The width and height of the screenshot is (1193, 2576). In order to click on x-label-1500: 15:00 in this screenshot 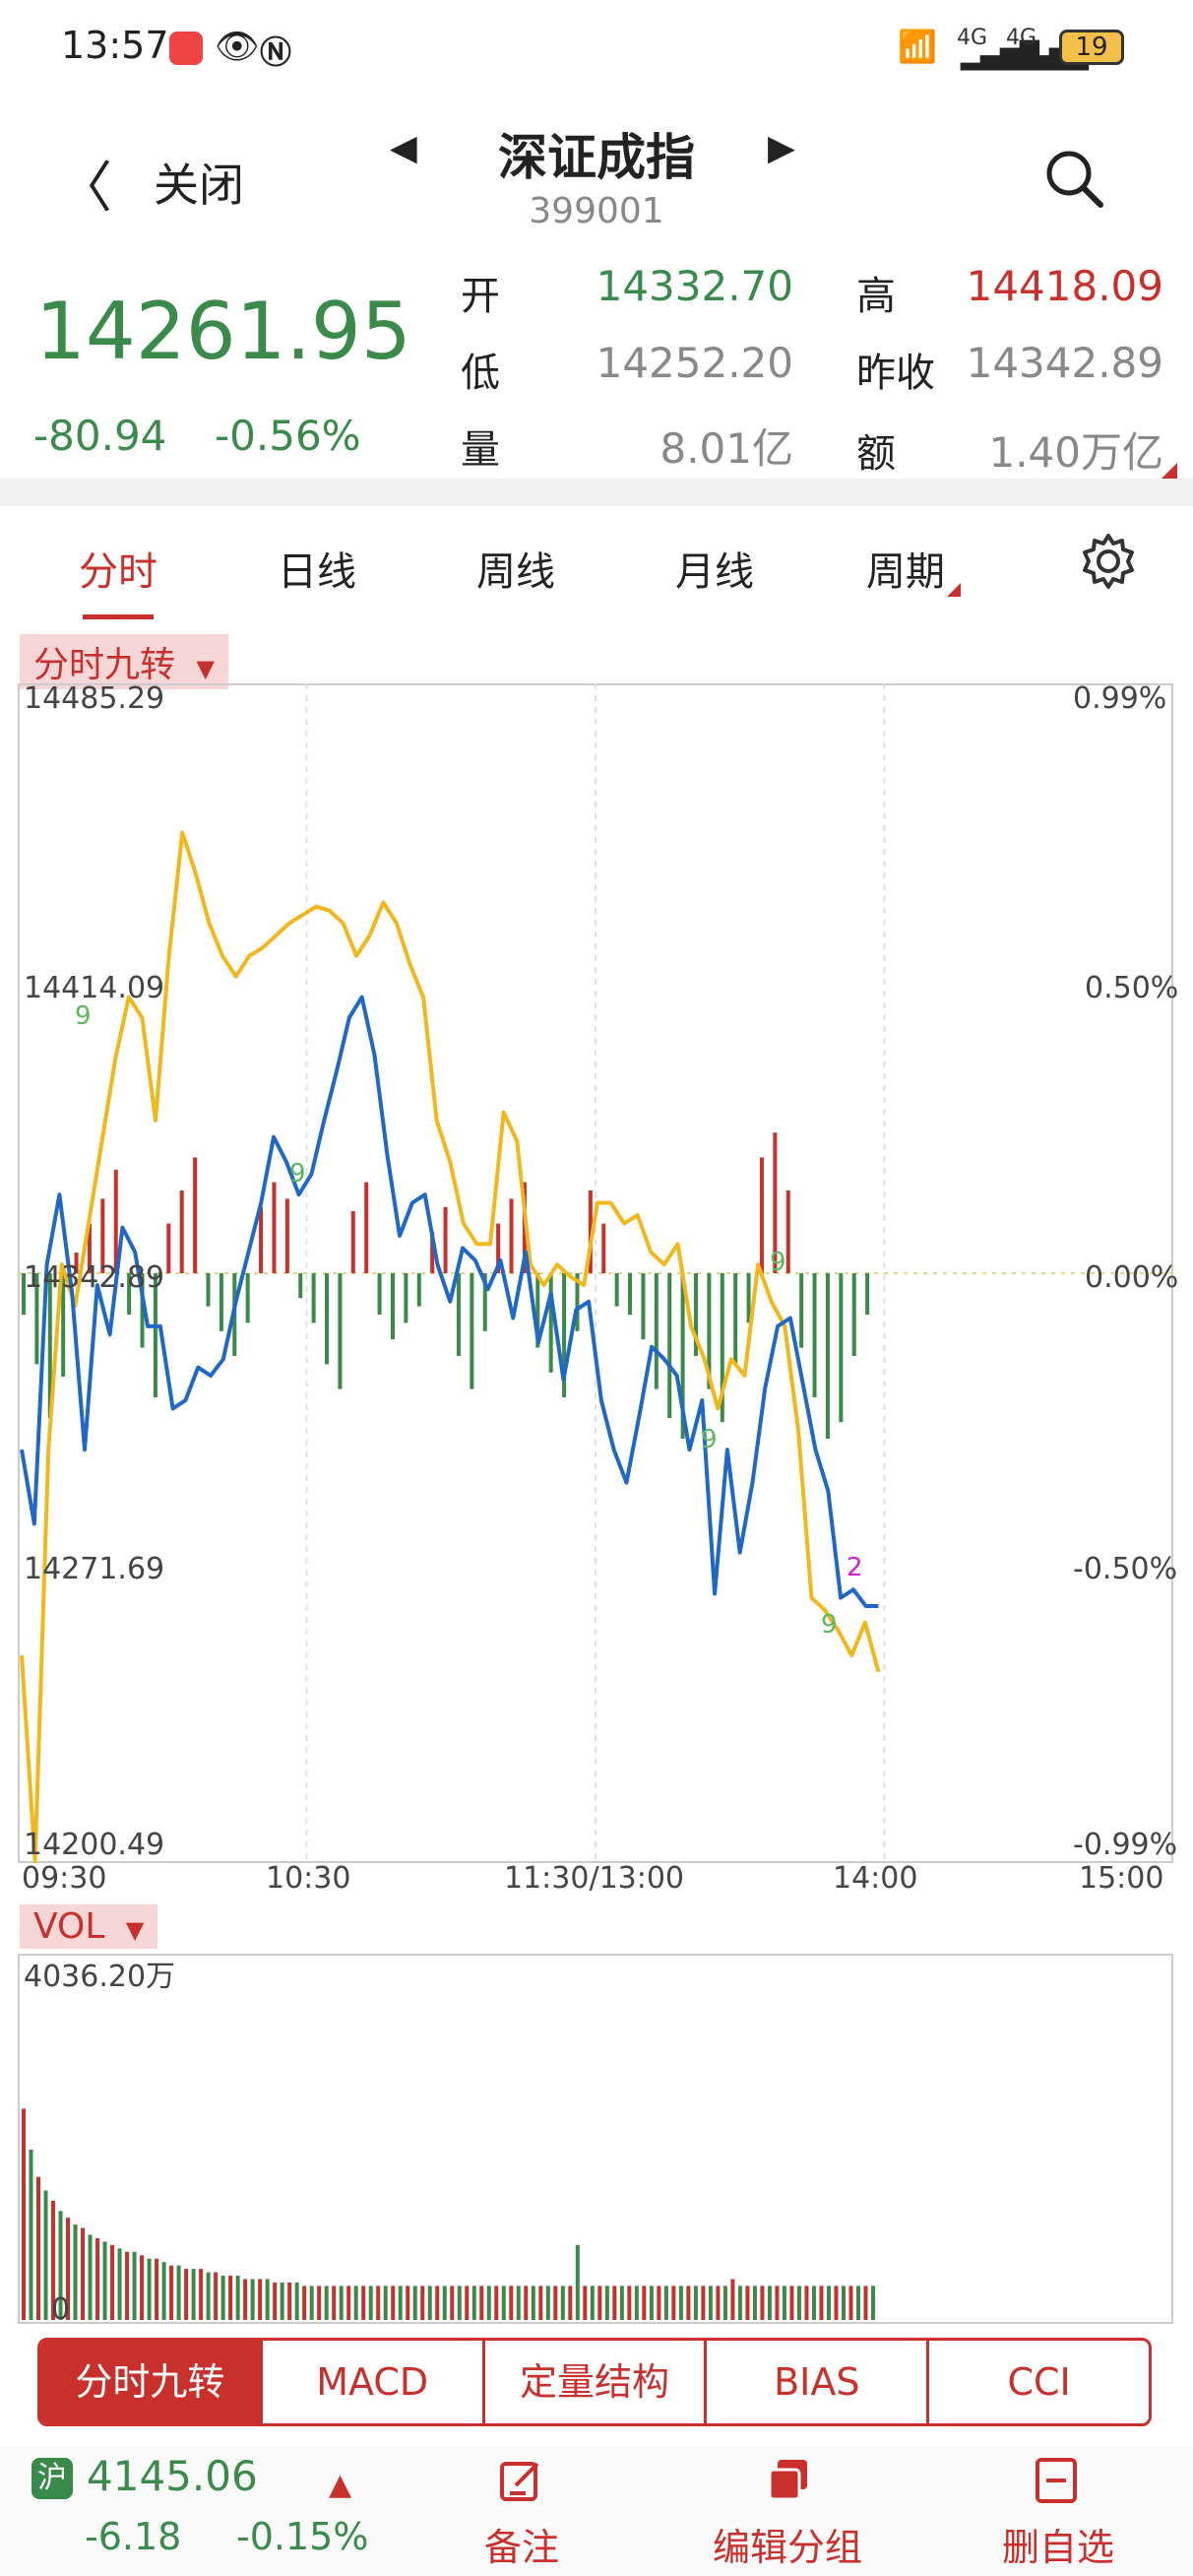, I will do `click(1121, 1878)`.